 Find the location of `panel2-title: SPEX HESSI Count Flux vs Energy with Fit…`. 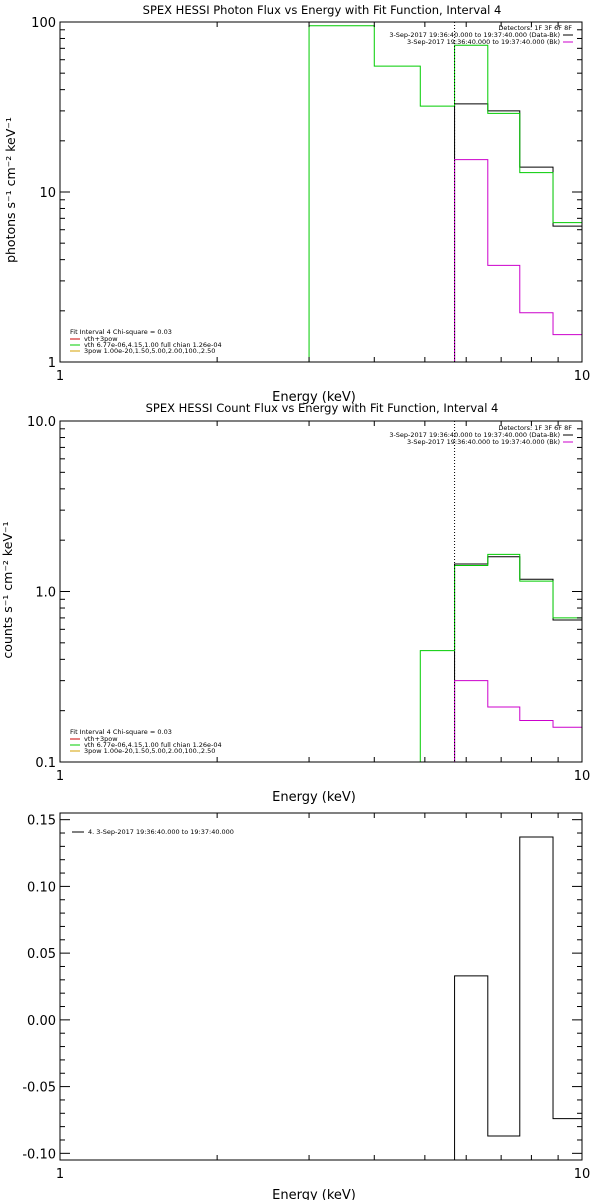

panel2-title: SPEX HESSI Count Flux vs Energy with Fit… is located at coordinates (322, 408).